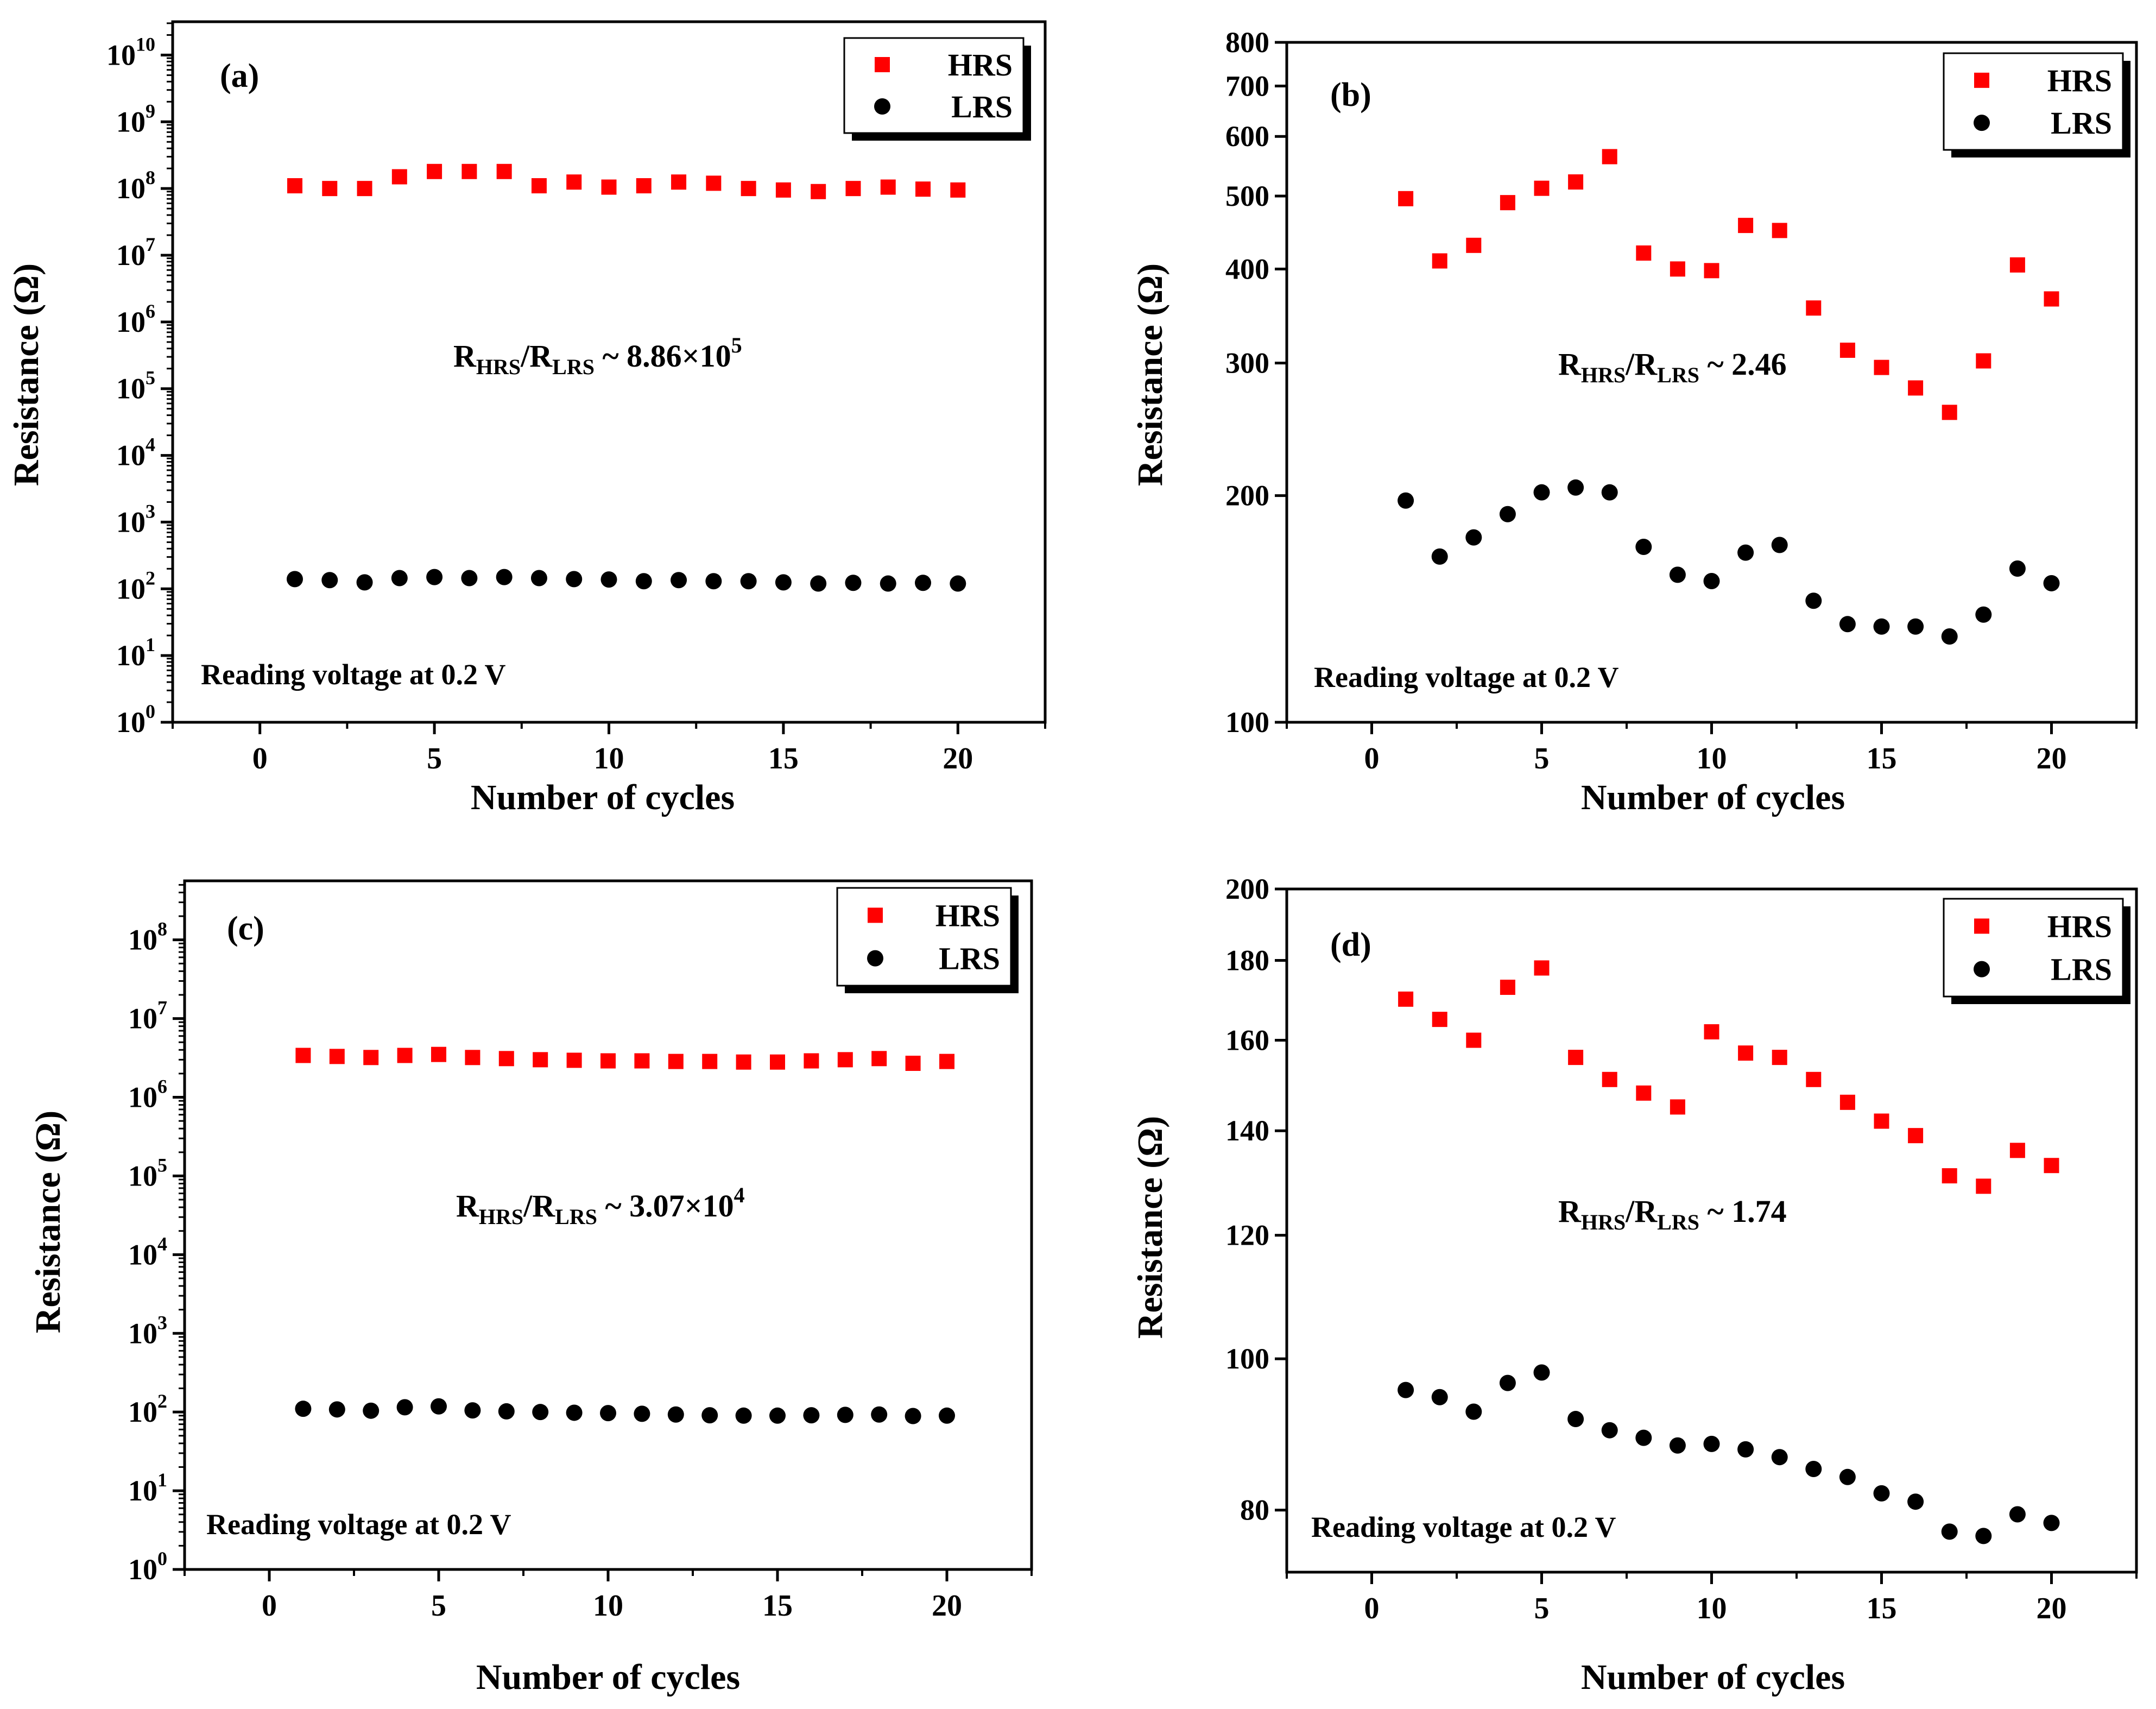 This screenshot has height=1709, width=2156. I want to click on y-tick-label: 107, so click(136, 253).